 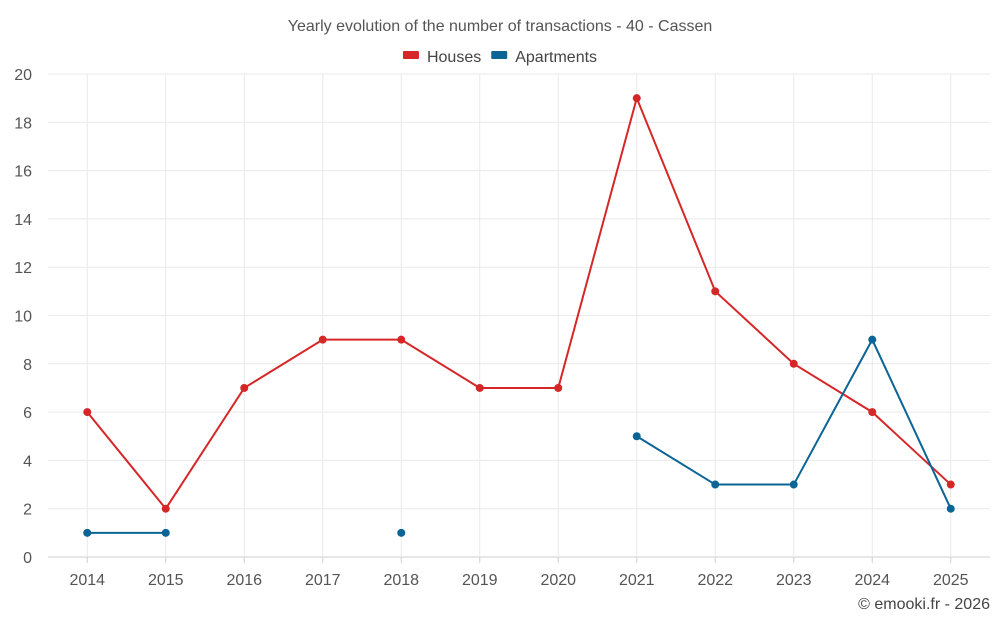 I want to click on x-tick-label: 2014, so click(x=87, y=580).